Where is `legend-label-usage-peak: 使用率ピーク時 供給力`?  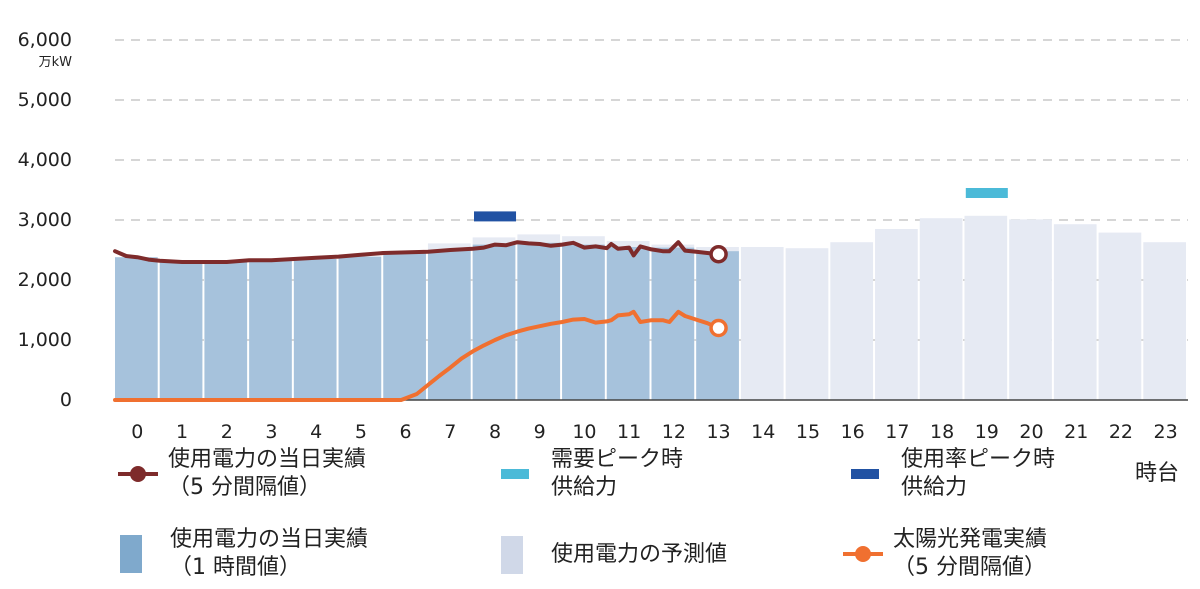 legend-label-usage-peak: 使用率ピーク時 供給力 is located at coordinates (978, 473).